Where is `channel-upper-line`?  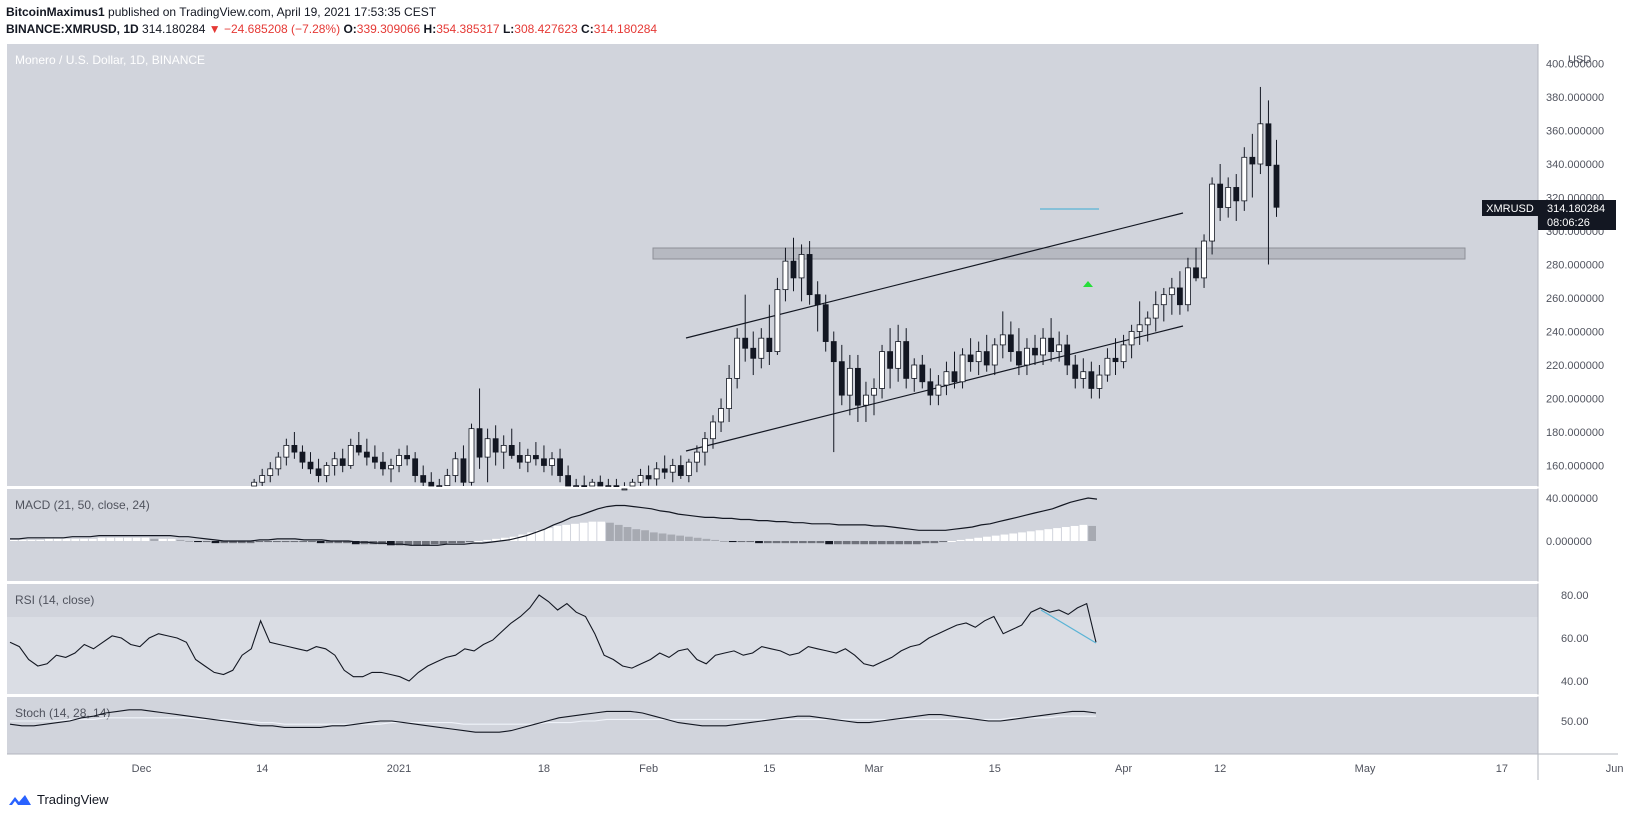
channel-upper-line is located at coordinates (934, 275).